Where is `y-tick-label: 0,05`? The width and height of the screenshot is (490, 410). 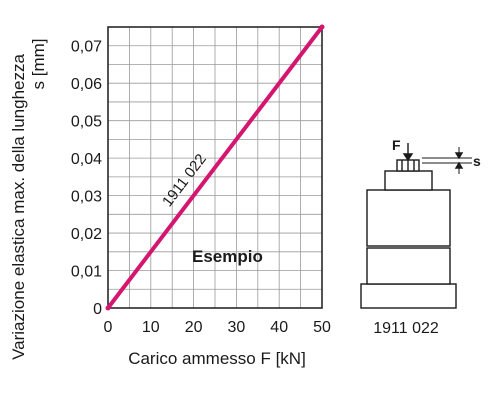
y-tick-label: 0,05 is located at coordinates (86, 122).